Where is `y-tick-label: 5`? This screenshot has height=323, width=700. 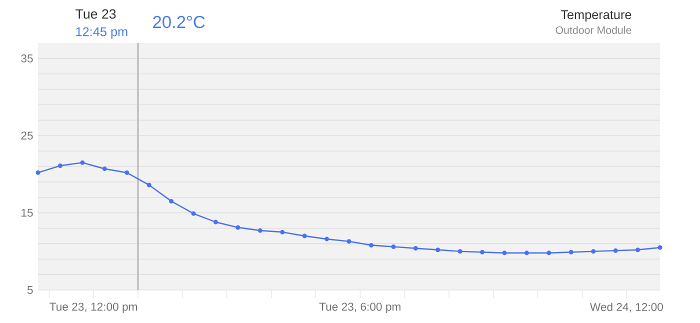
y-tick-label: 5 is located at coordinates (30, 290).